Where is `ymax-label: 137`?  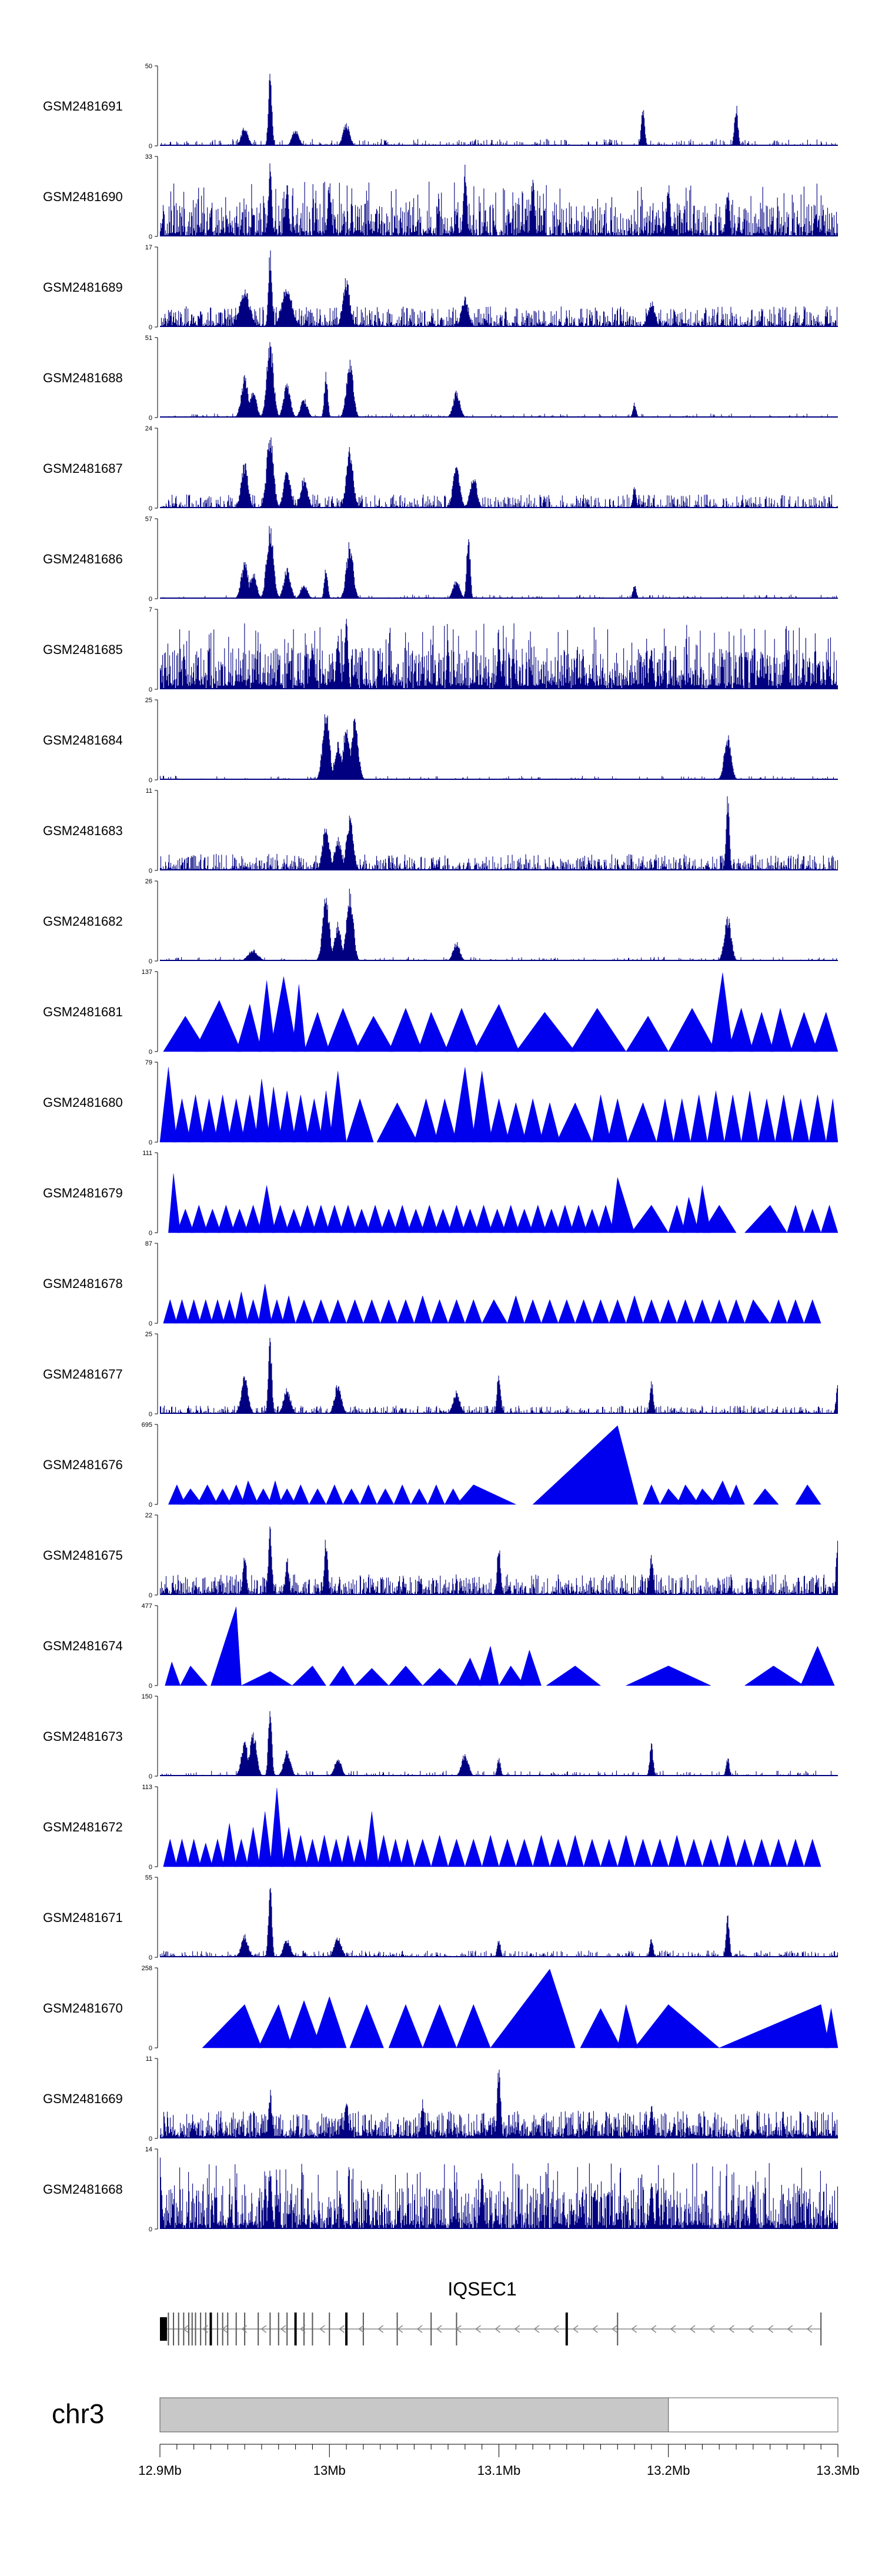 ymax-label: 137 is located at coordinates (147, 972).